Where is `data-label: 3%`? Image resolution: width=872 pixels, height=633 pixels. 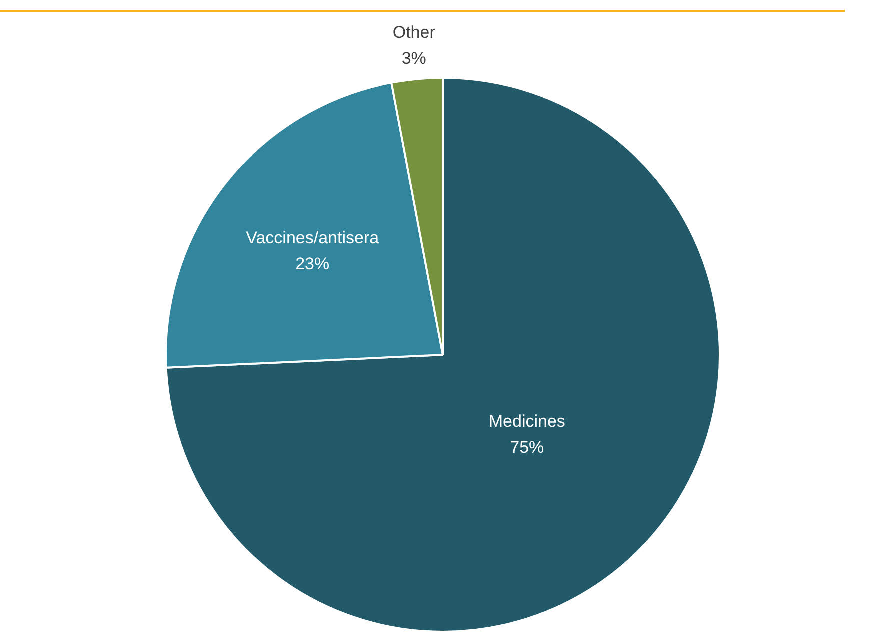 data-label: 3% is located at coordinates (414, 58).